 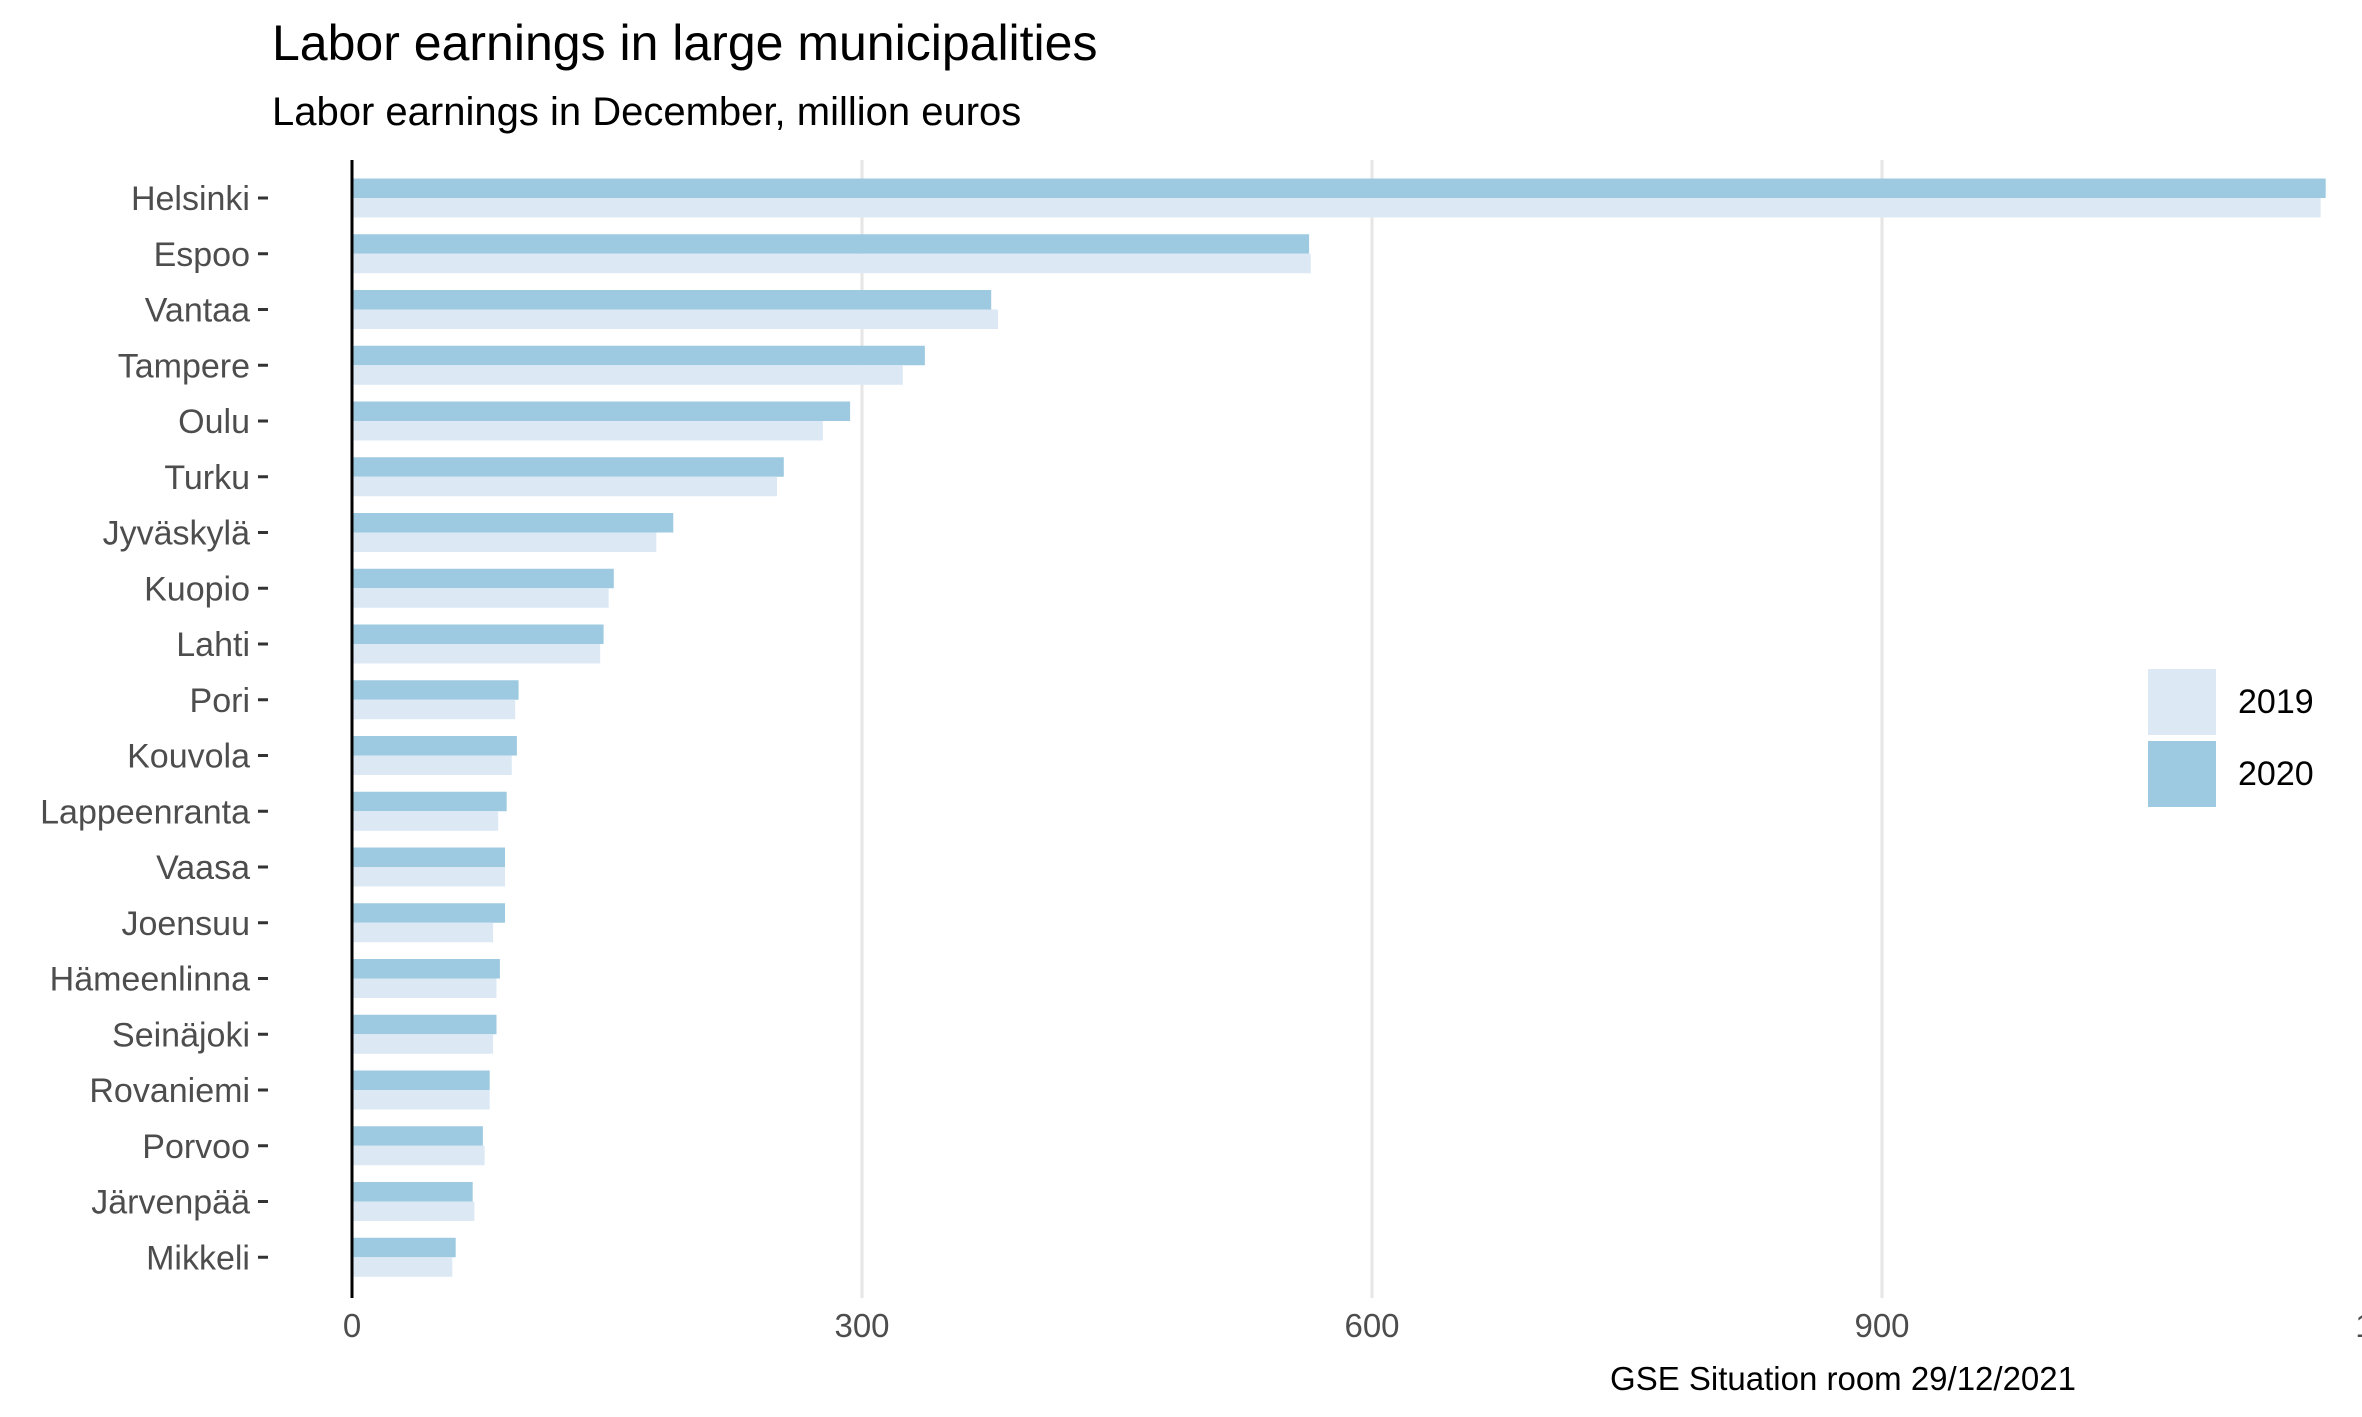 What do you see at coordinates (196, 1147) in the screenshot?
I see `y-tick-label-17: Porvoo` at bounding box center [196, 1147].